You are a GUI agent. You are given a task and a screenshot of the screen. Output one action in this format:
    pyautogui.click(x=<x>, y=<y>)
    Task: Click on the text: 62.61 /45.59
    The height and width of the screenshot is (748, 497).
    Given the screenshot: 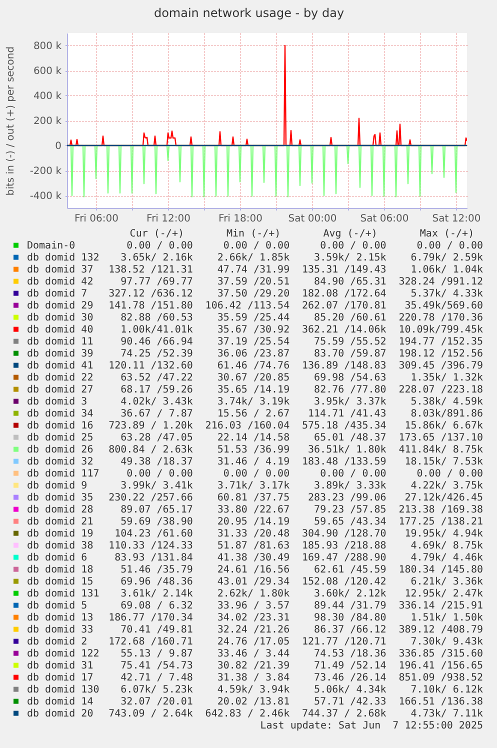 What is the action you would take?
    pyautogui.click(x=350, y=570)
    